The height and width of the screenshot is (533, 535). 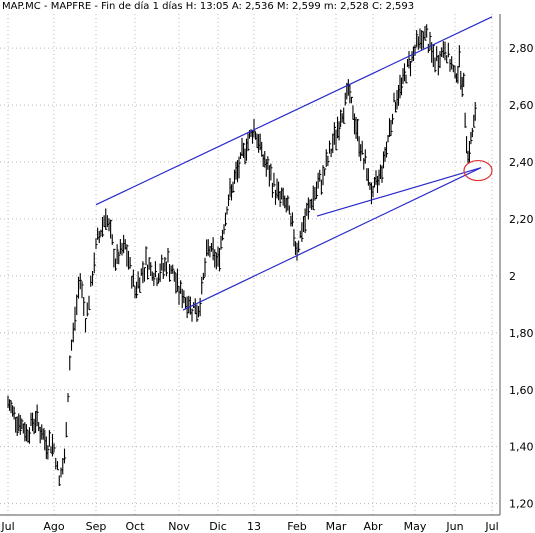 What do you see at coordinates (521, 504) in the screenshot?
I see `y-tick-label: 1,20` at bounding box center [521, 504].